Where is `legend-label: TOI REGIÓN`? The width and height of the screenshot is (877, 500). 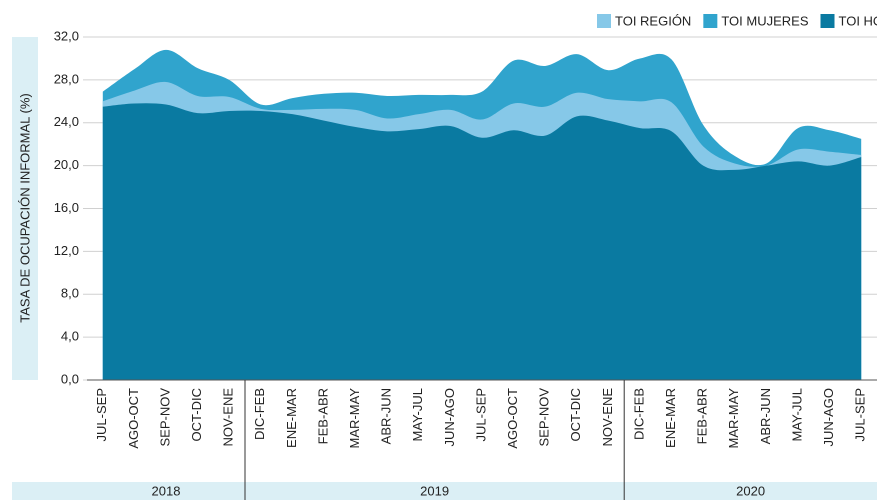
legend-label: TOI REGIÓN is located at coordinates (653, 20).